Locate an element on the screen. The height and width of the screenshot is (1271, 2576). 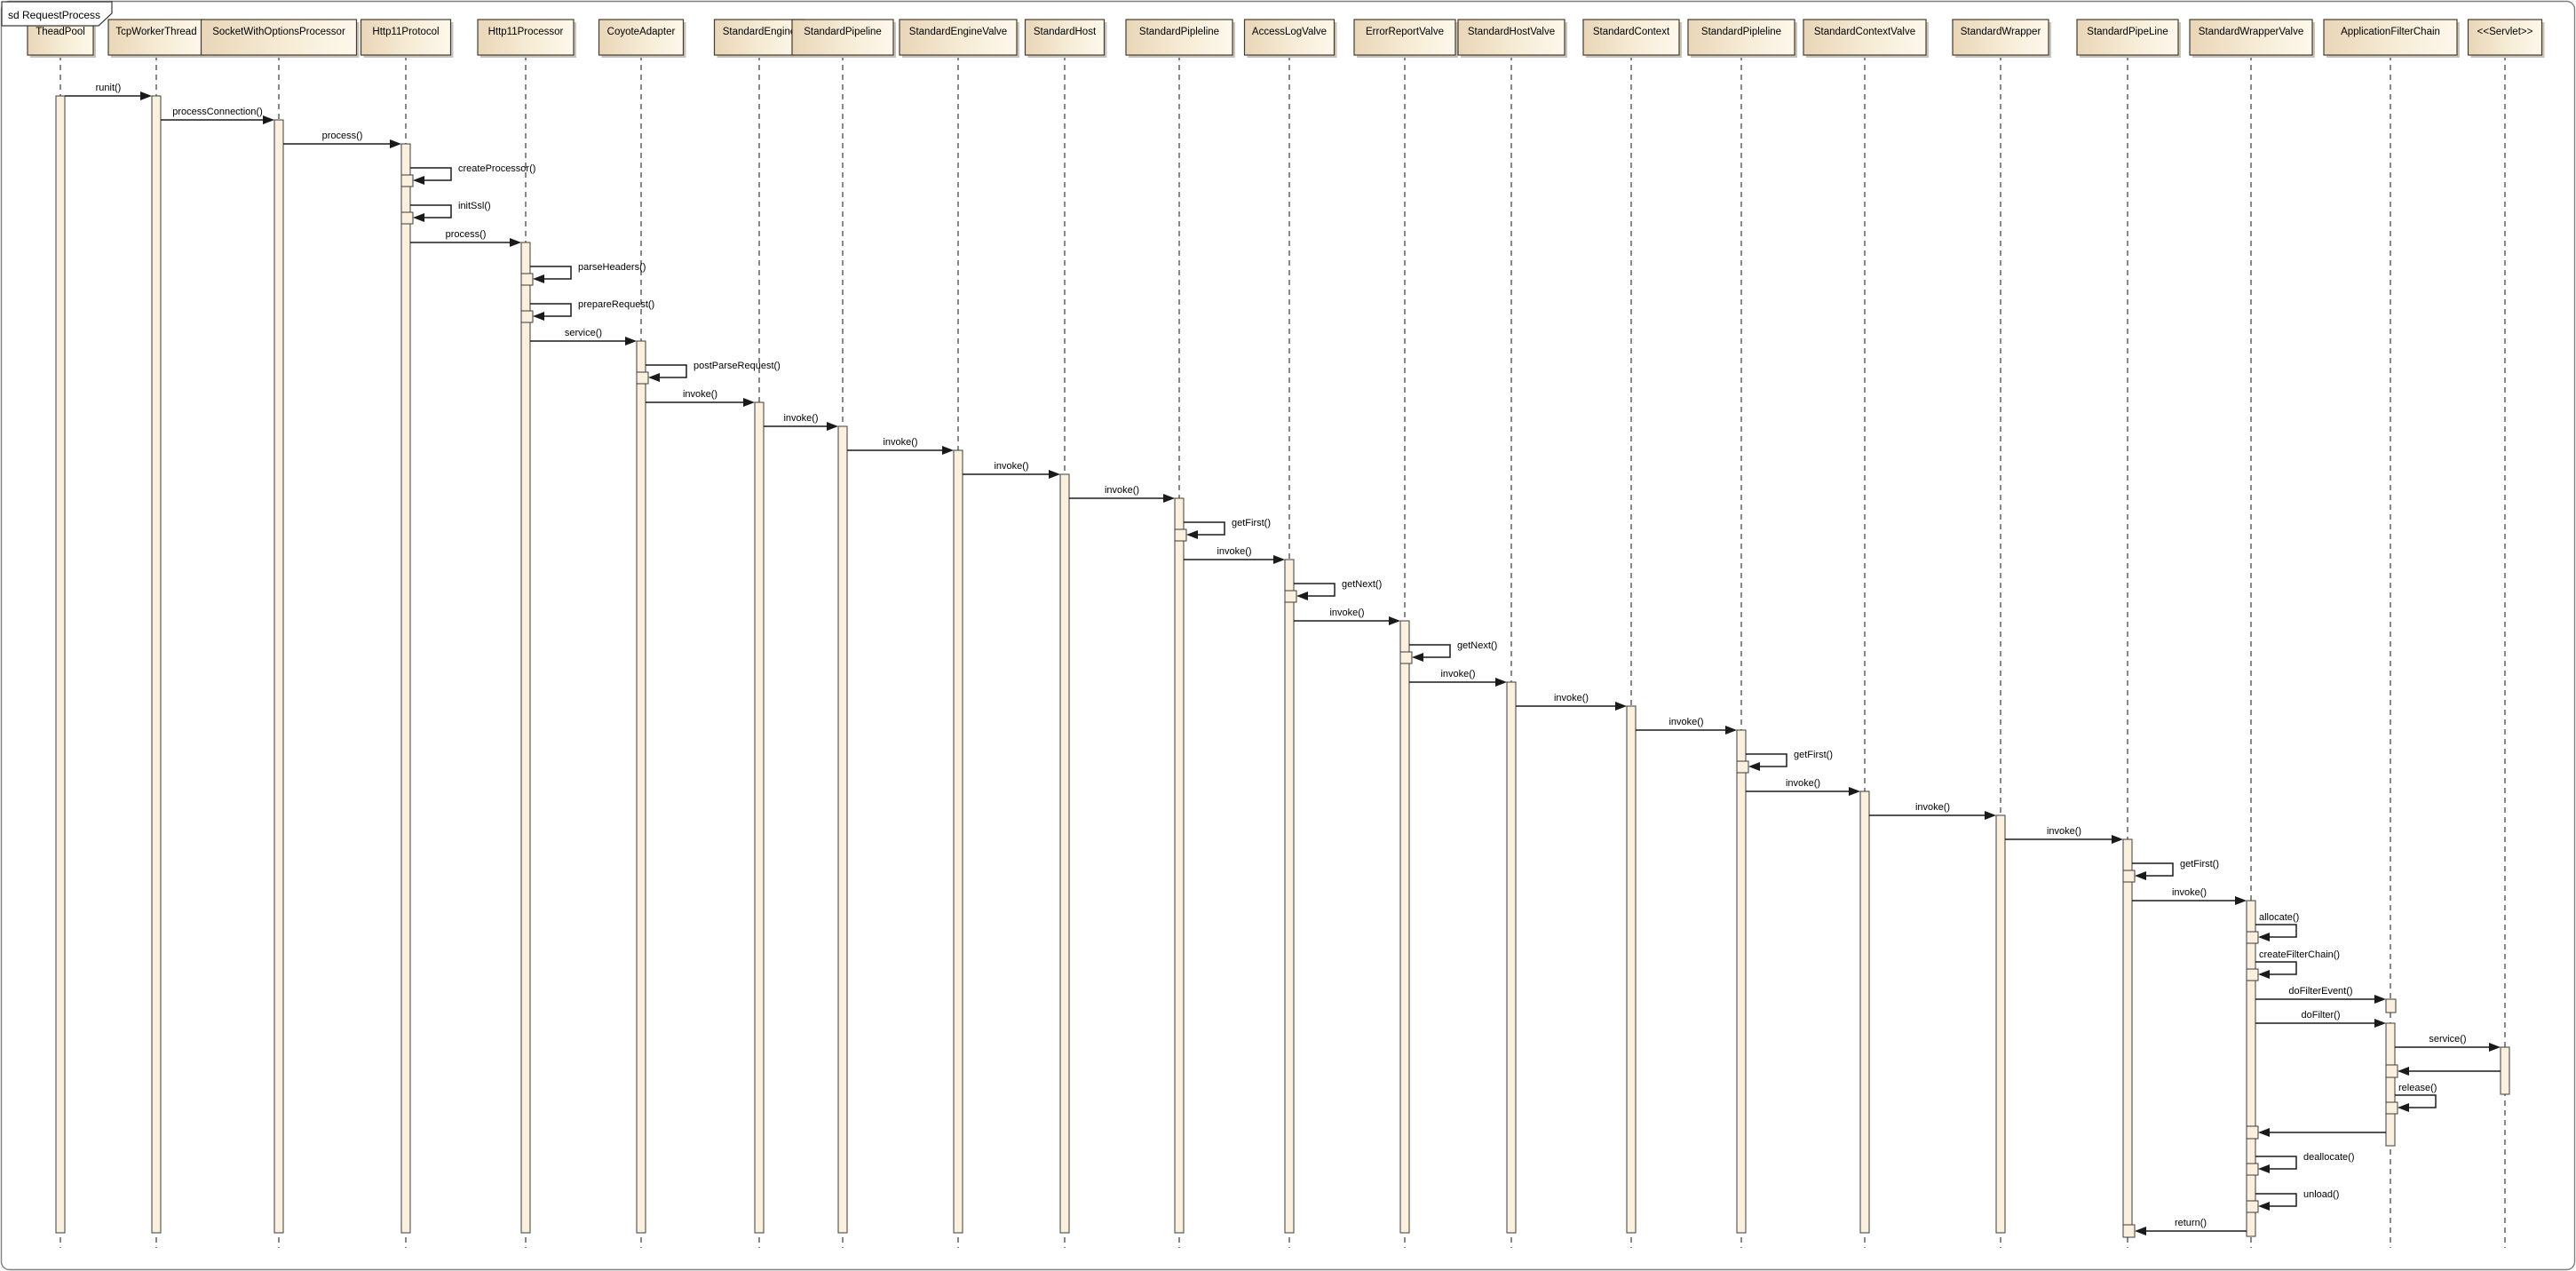
lifeline-head: <<Servlet>> is located at coordinates (2506, 39).